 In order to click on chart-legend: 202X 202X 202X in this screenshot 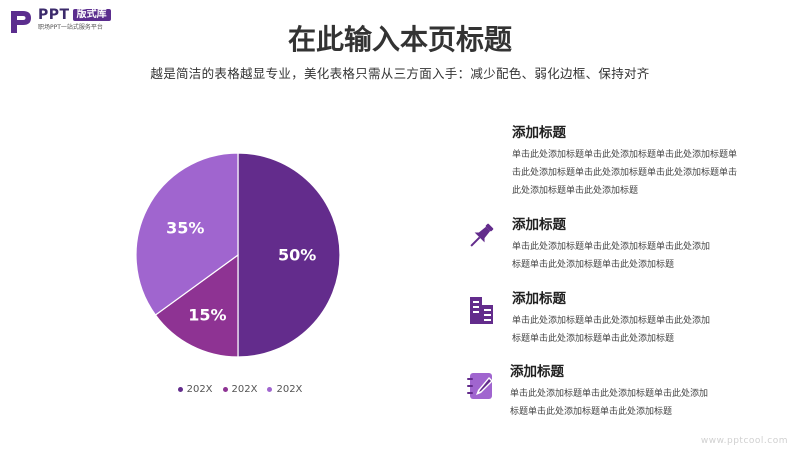, I will do `click(239, 389)`.